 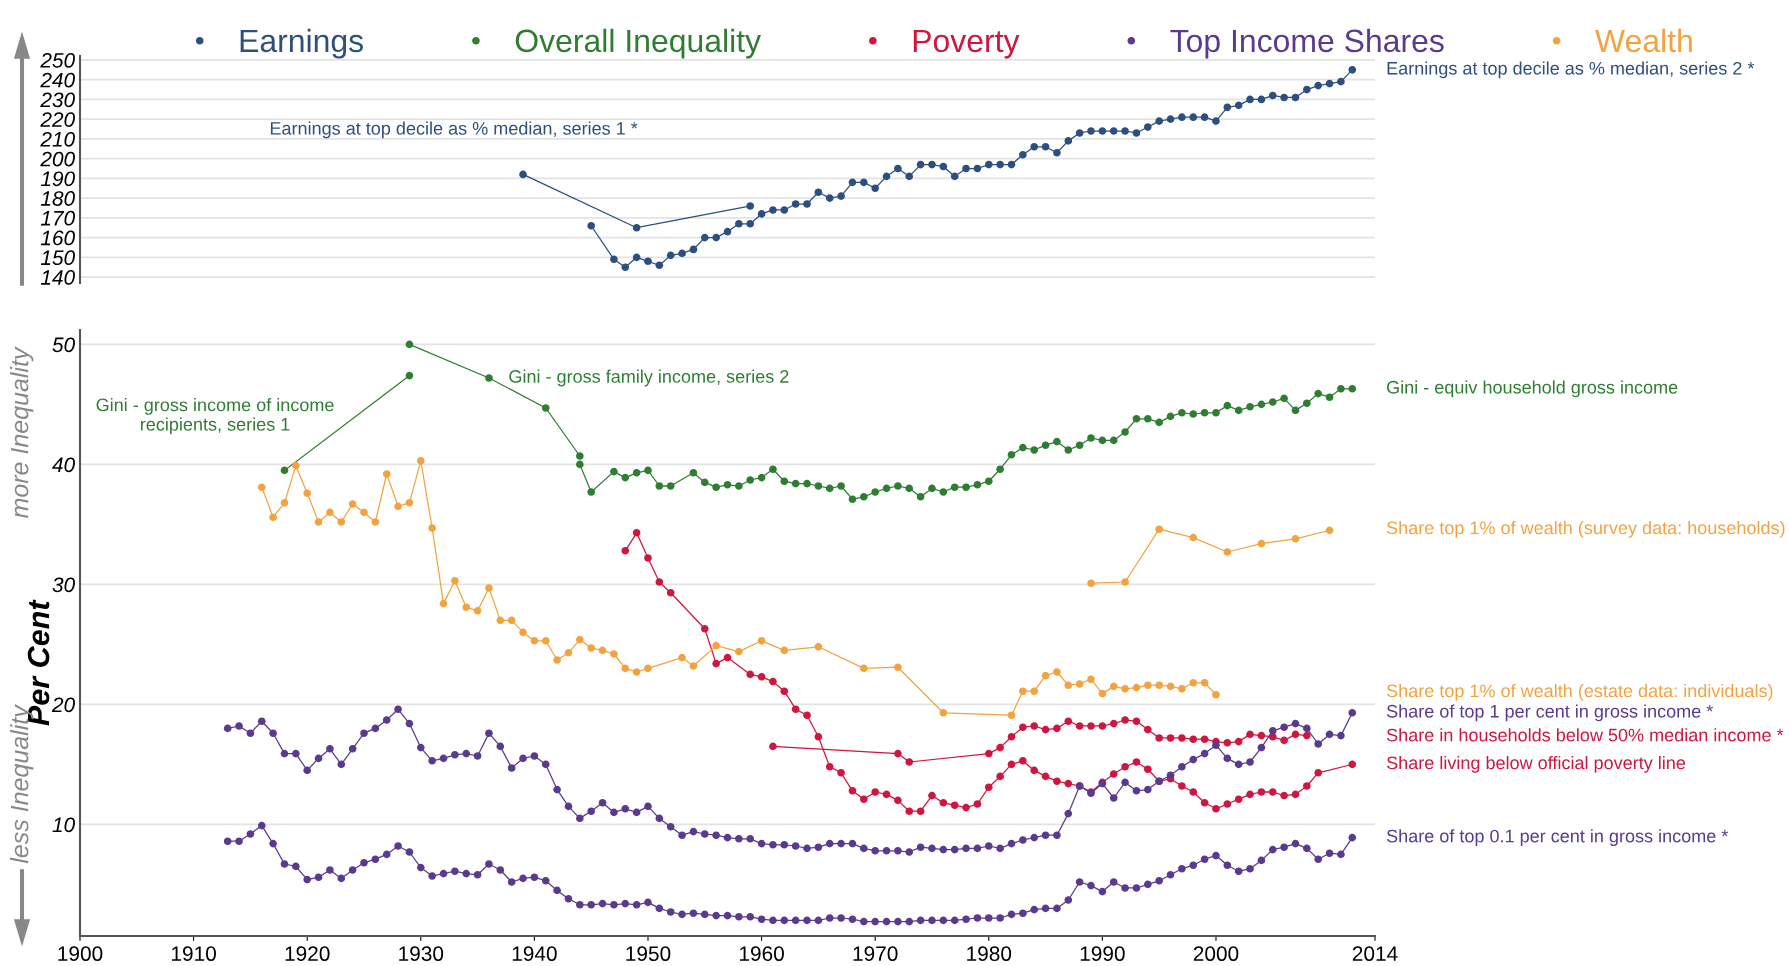 What do you see at coordinates (1585, 735) in the screenshot?
I see `text: Share in households below 50% median income *` at bounding box center [1585, 735].